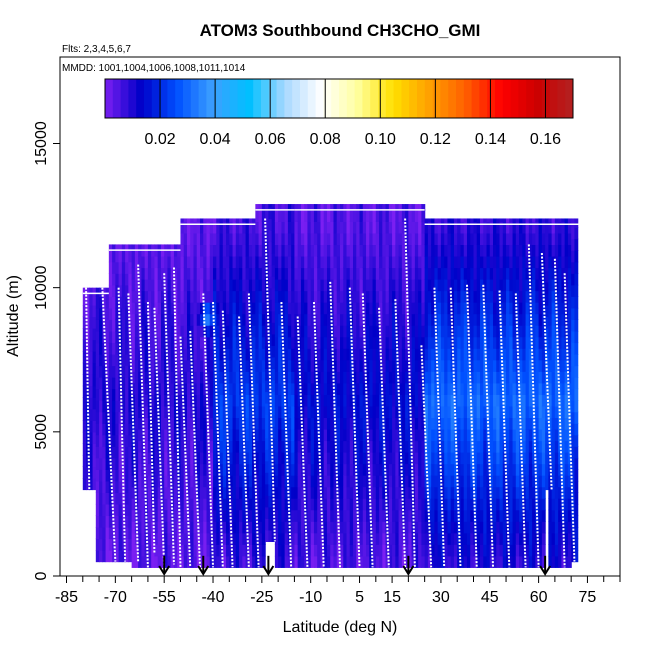 This screenshot has height=650, width=650. What do you see at coordinates (392, 597) in the screenshot?
I see `x-tick-label: 15` at bounding box center [392, 597].